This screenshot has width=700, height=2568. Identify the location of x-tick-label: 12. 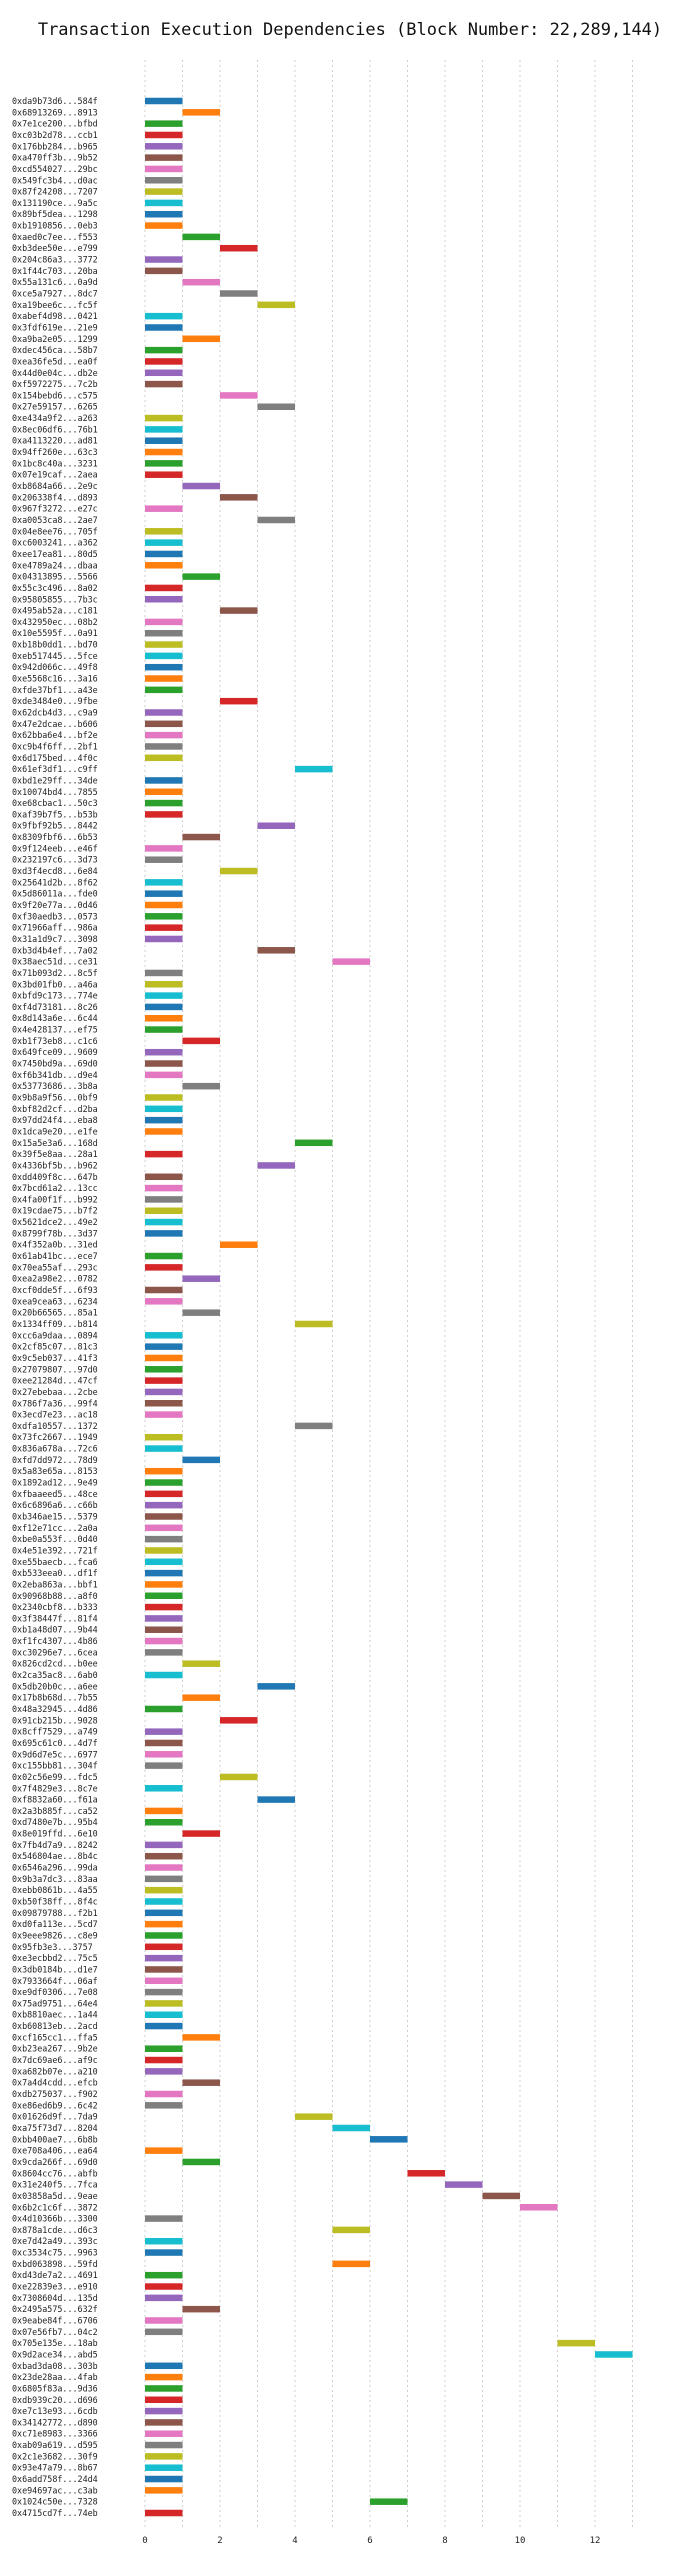
(595, 2541).